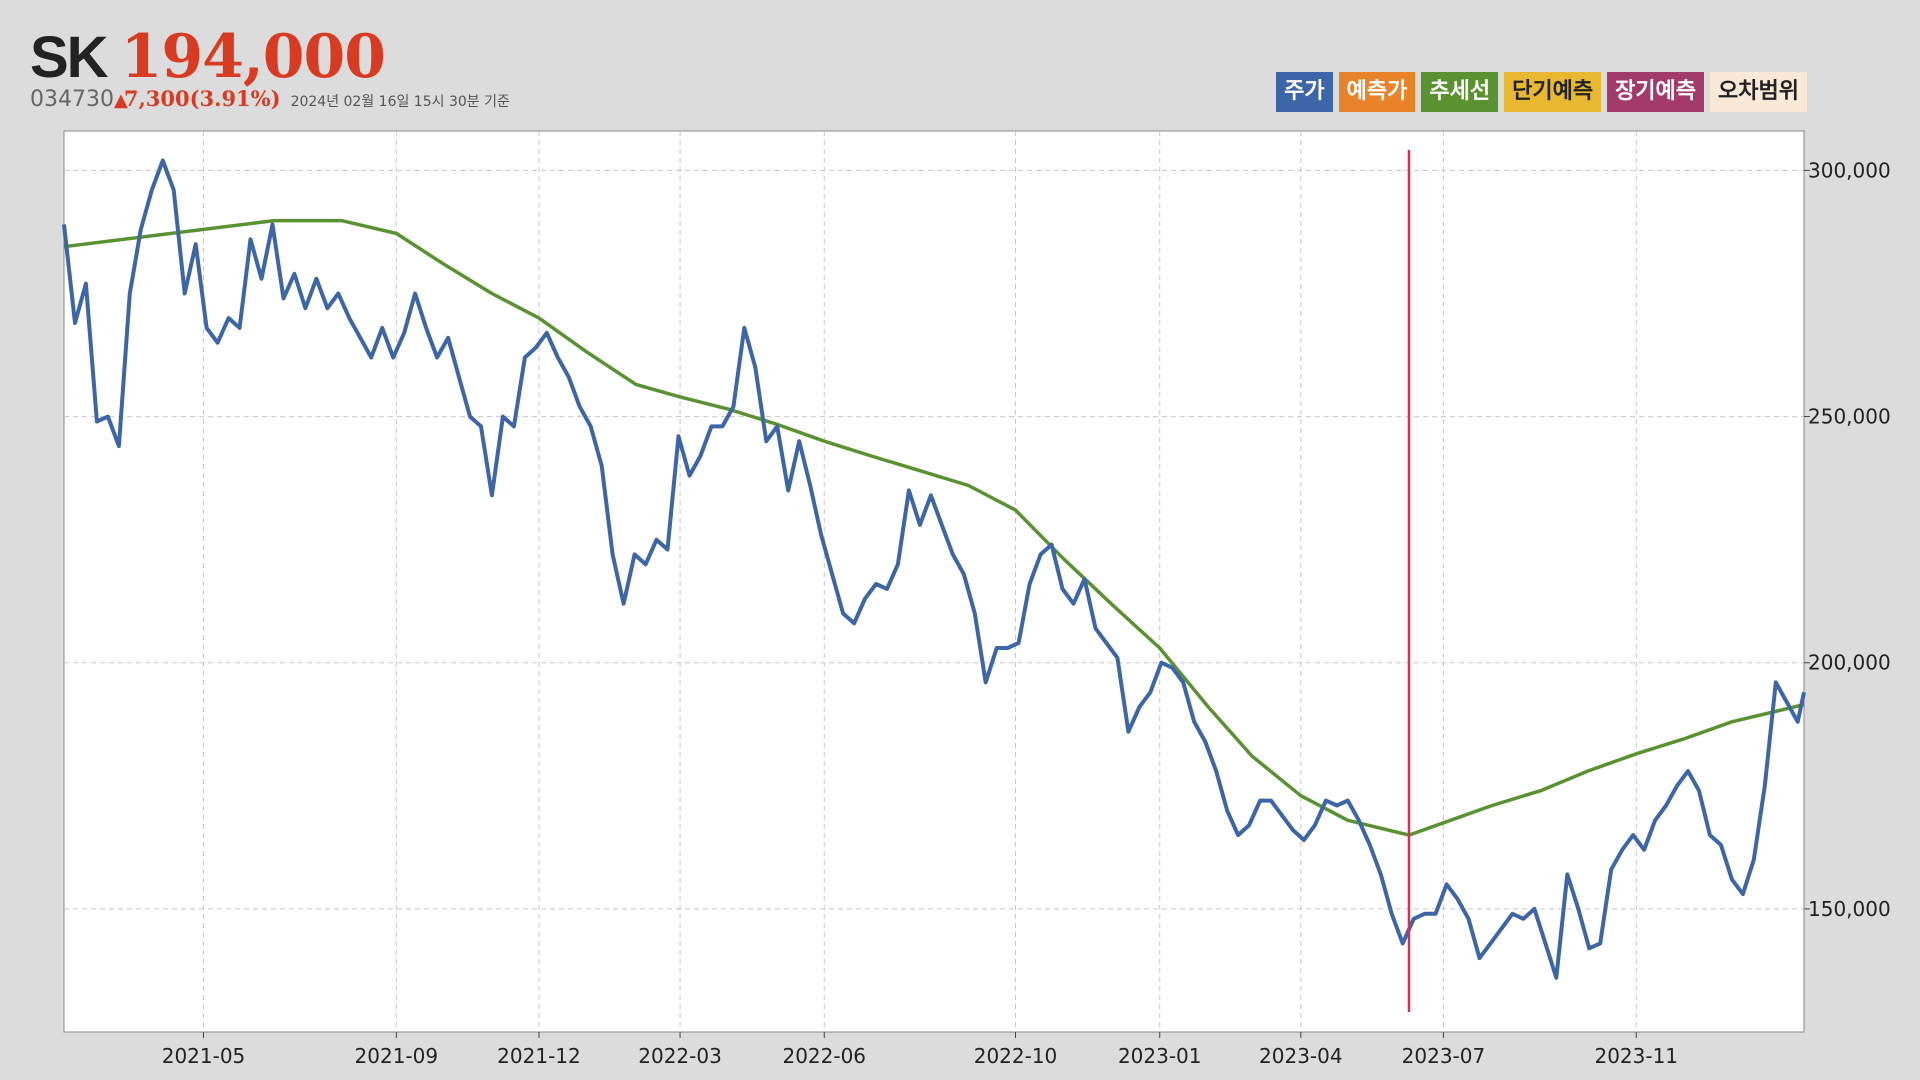 Image resolution: width=1920 pixels, height=1080 pixels. What do you see at coordinates (1849, 909) in the screenshot?
I see `y-tick-label: 150,000` at bounding box center [1849, 909].